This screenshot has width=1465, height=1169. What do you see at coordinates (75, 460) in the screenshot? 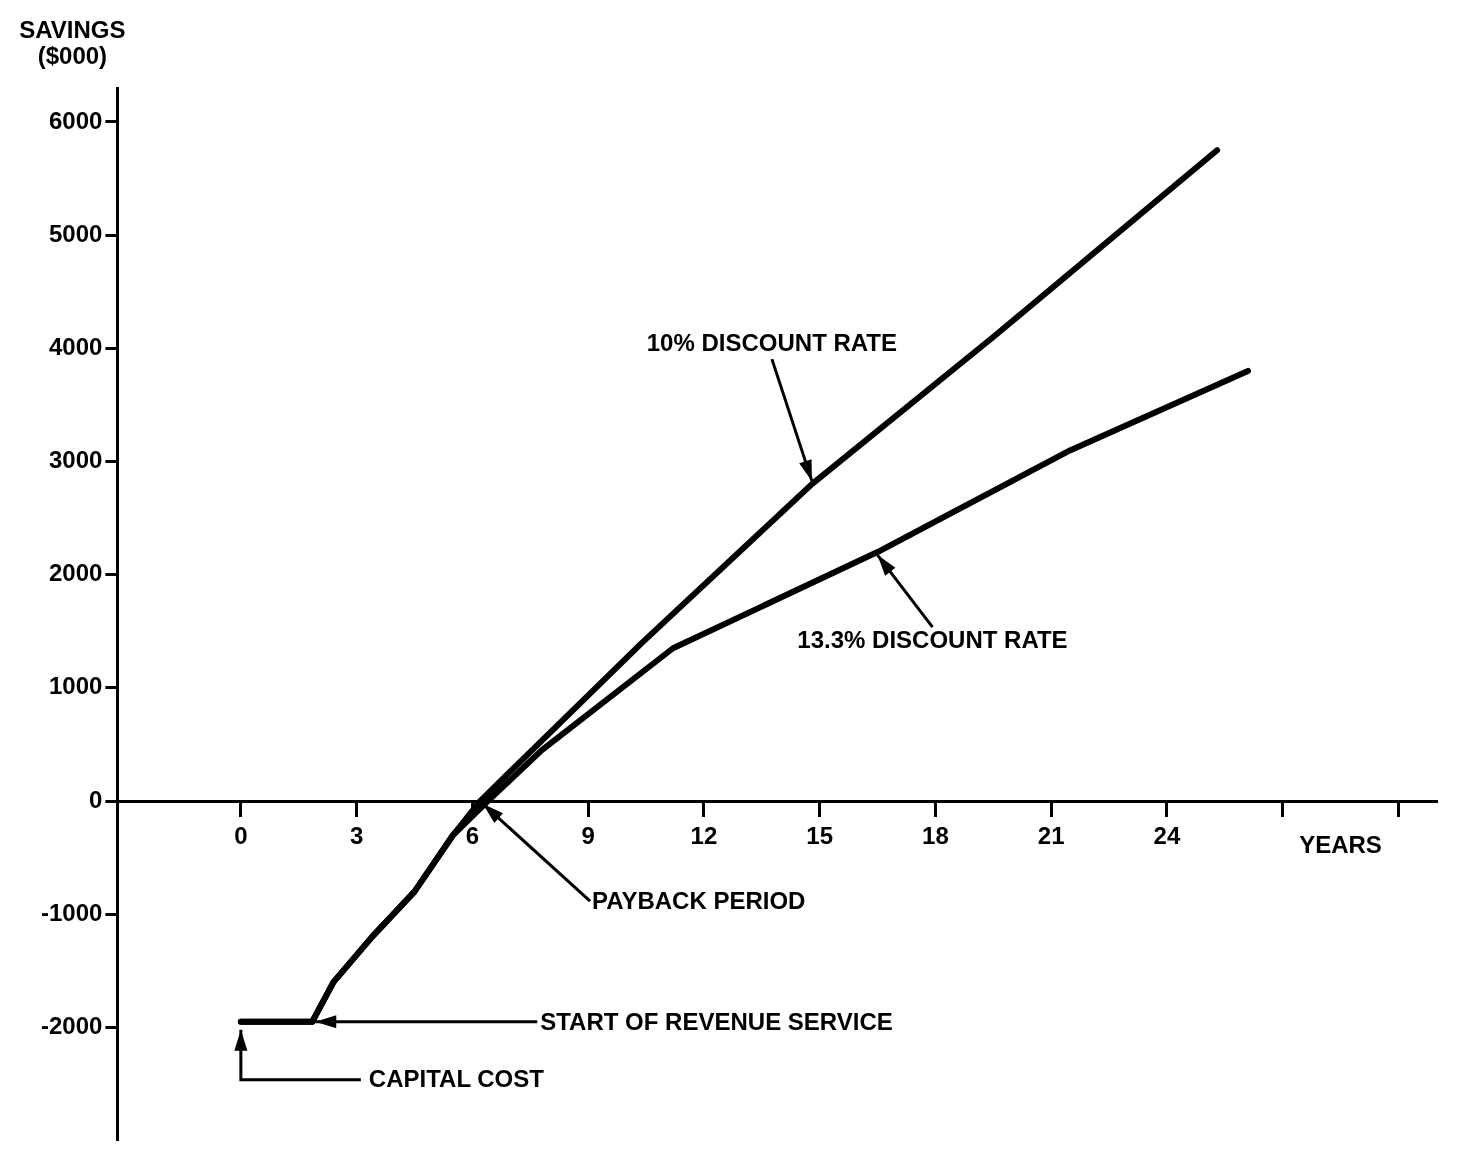
I see `y-tick-label: 3000` at bounding box center [75, 460].